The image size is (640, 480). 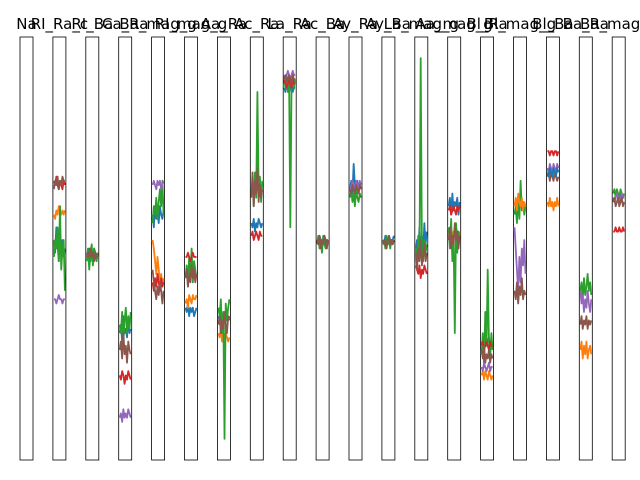 I want to click on panel-title: Aa_Ra, so click(x=224, y=24).